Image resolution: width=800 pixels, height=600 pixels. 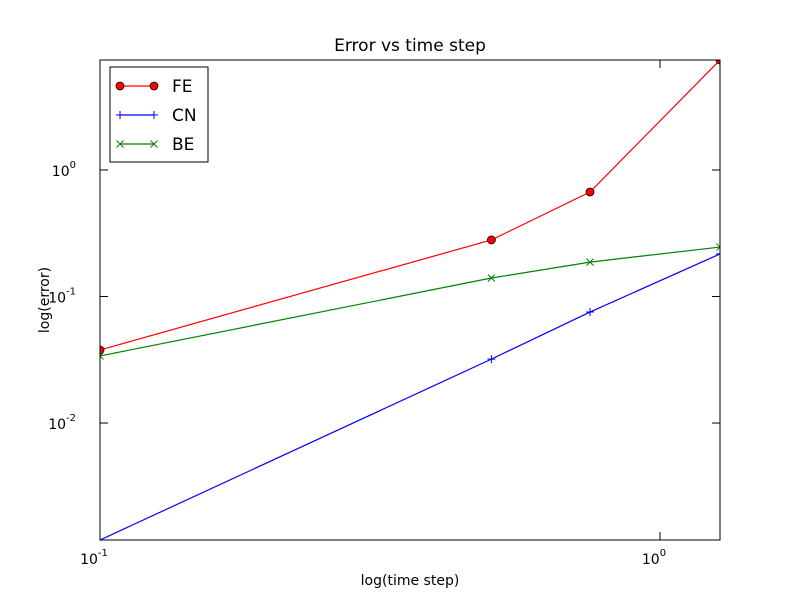 I want to click on series-line, so click(x=410, y=301).